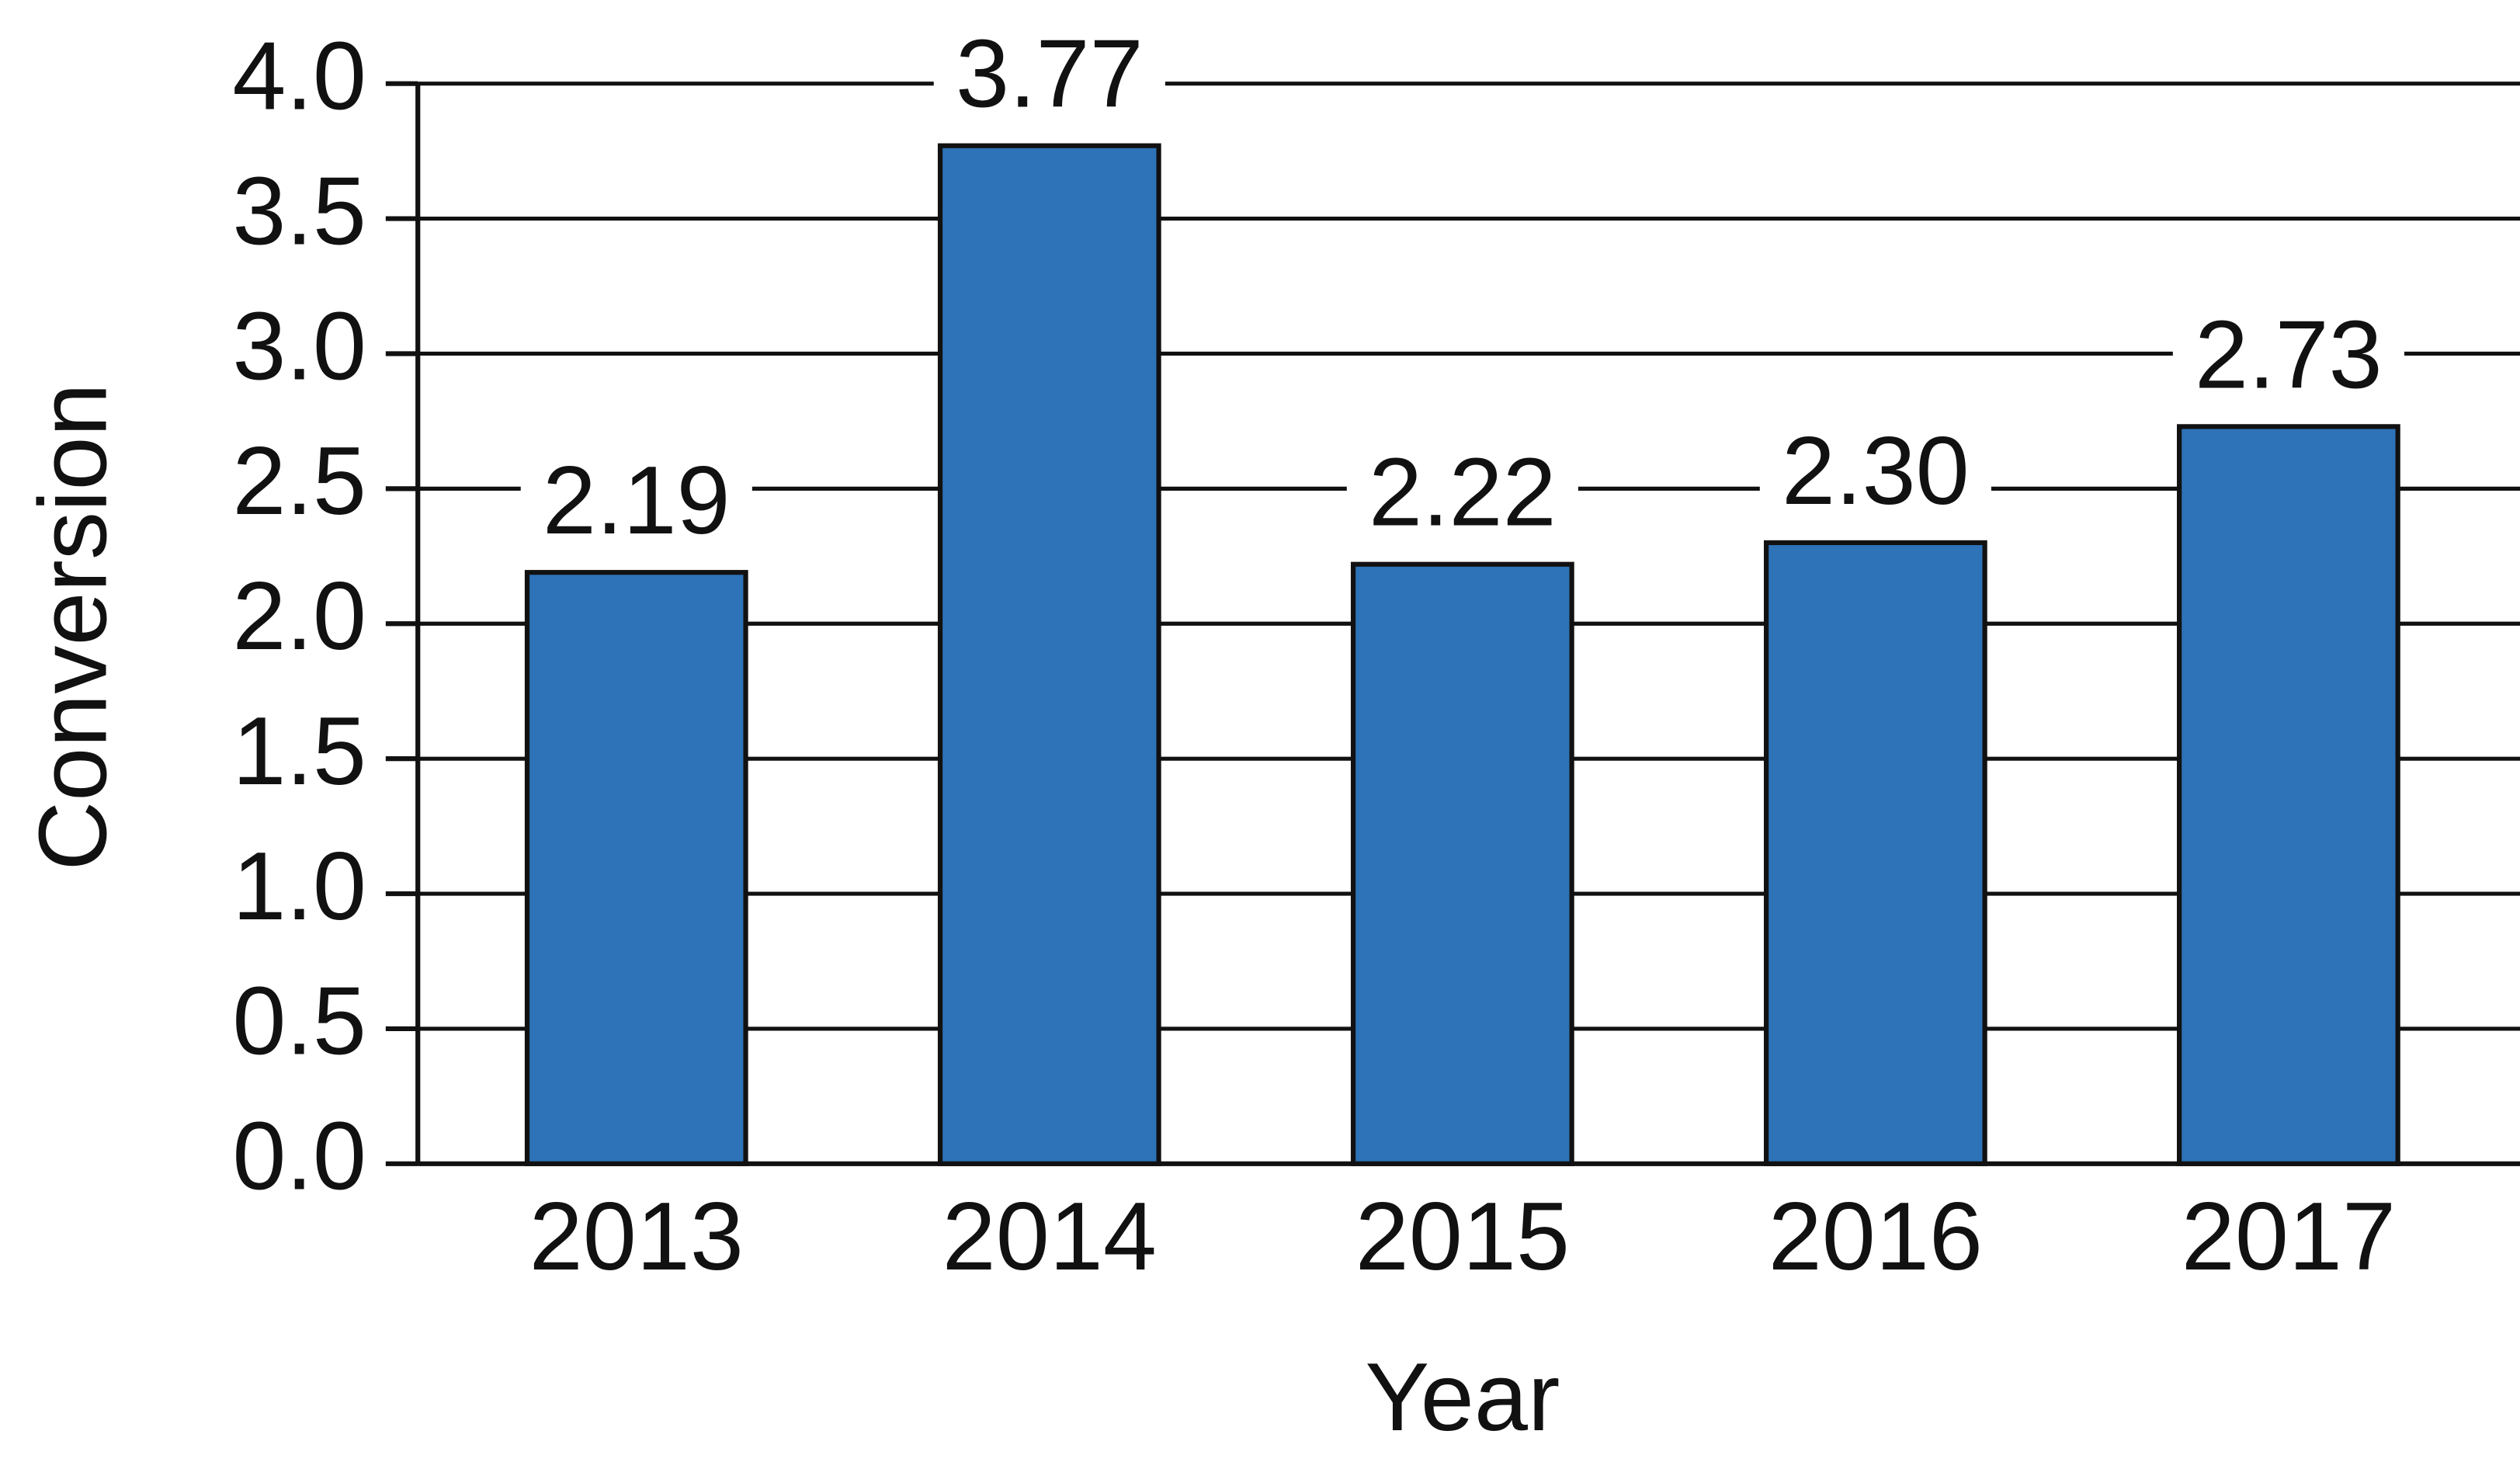 Image resolution: width=2520 pixels, height=1483 pixels. Describe the element at coordinates (1463, 493) in the screenshot. I see `value-label: 2.22` at that location.